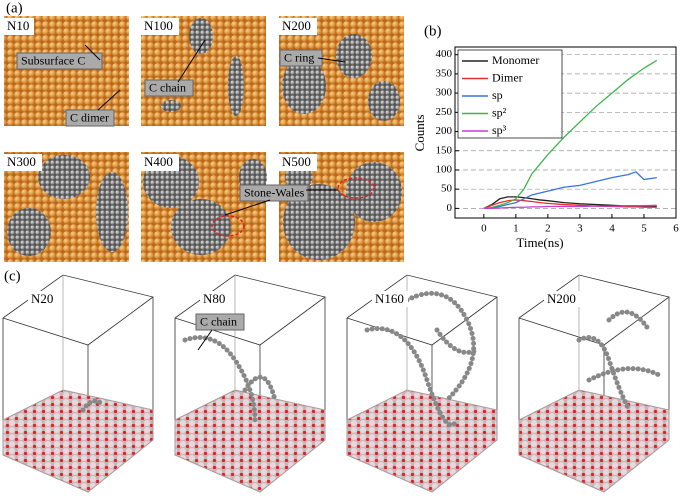 The height and width of the screenshot is (501, 685). What do you see at coordinates (444, 112) in the screenshot?
I see `y-tick-label: 250` at bounding box center [444, 112].